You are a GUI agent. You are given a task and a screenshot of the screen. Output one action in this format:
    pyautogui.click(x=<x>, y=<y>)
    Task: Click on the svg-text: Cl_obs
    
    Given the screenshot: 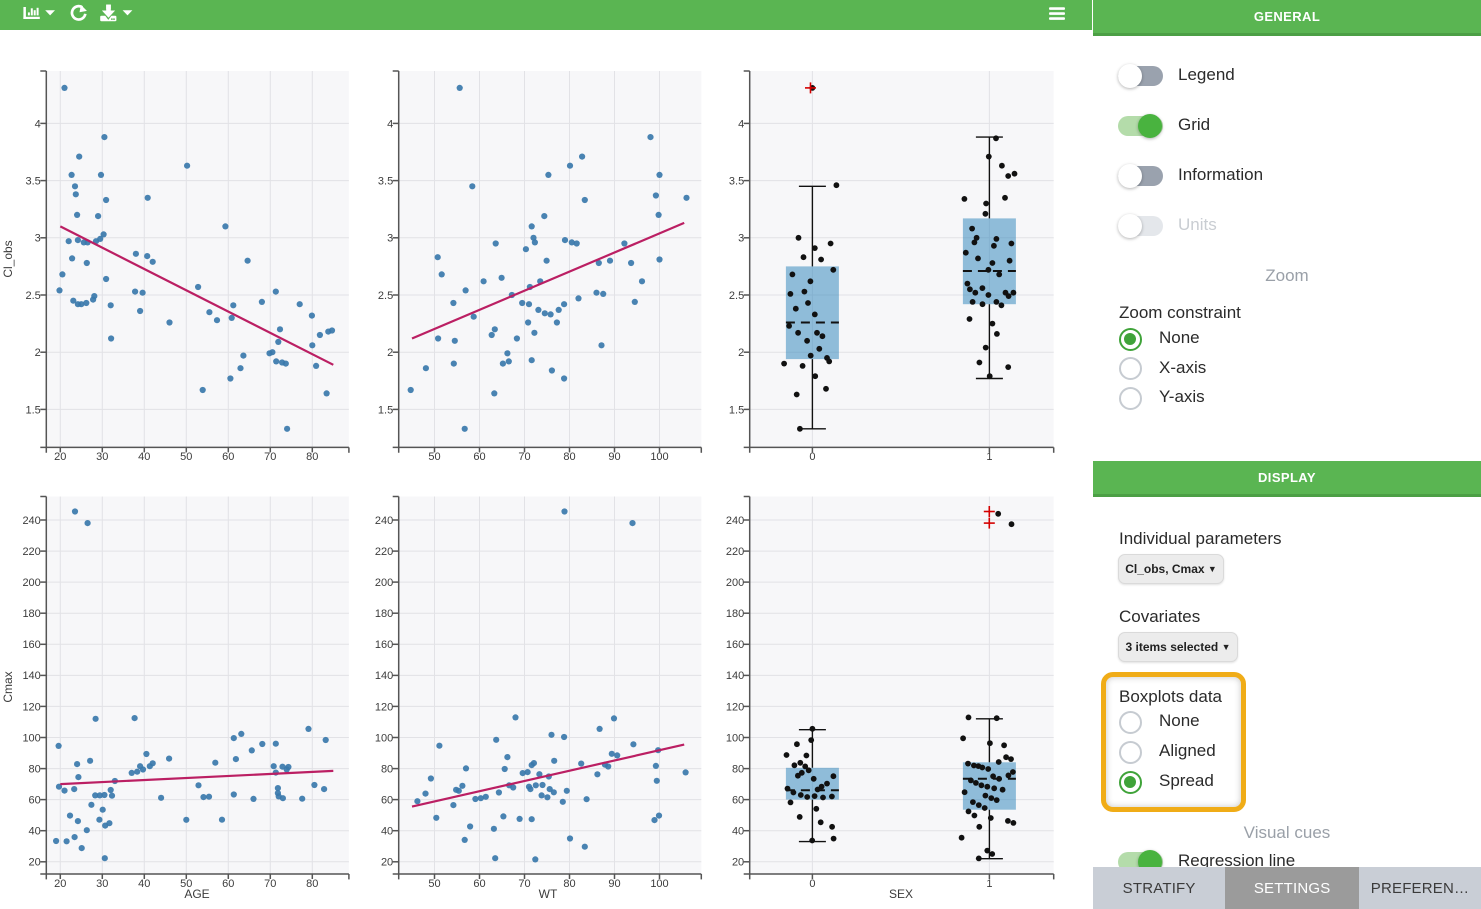 What is the action you would take?
    pyautogui.click(x=8, y=258)
    